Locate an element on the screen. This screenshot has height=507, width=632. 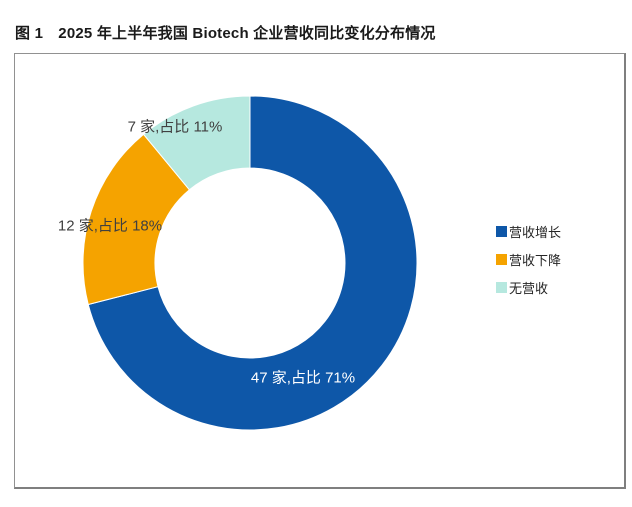
legend-item-no-revenue: 无营收 is located at coordinates (528, 287).